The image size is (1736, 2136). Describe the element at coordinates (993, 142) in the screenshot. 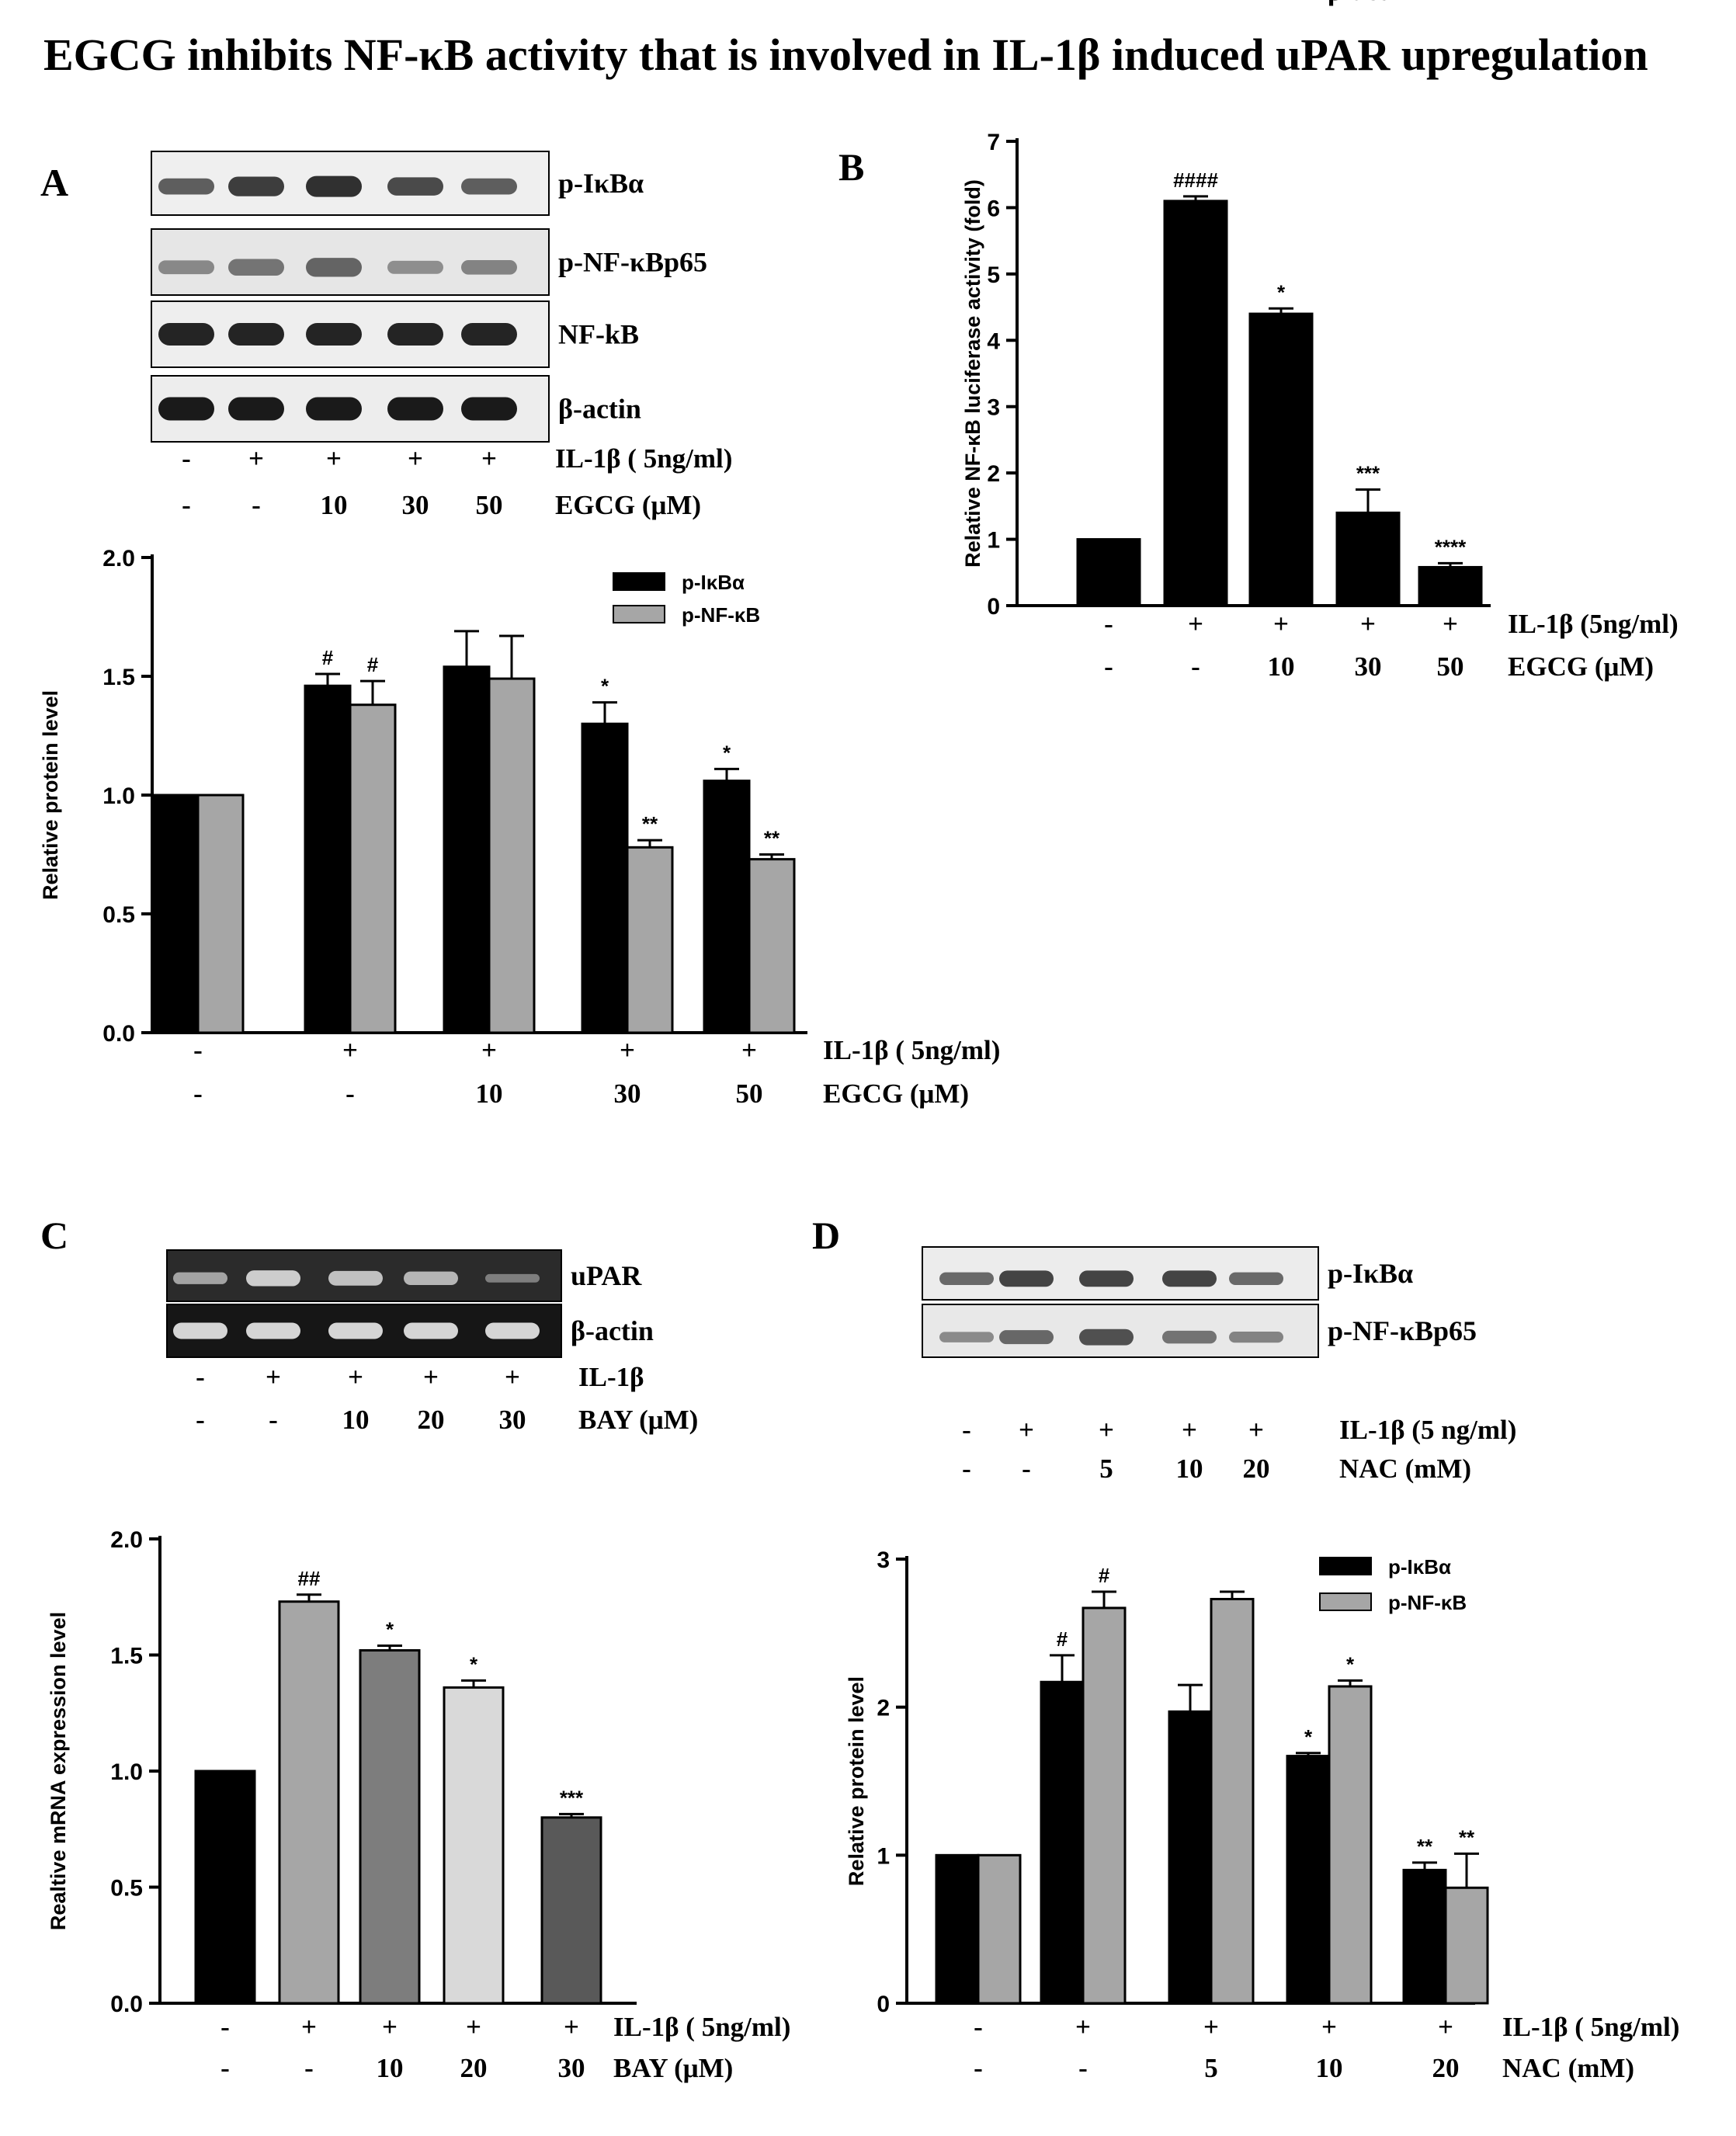

I see `y-tick-label: 7` at that location.